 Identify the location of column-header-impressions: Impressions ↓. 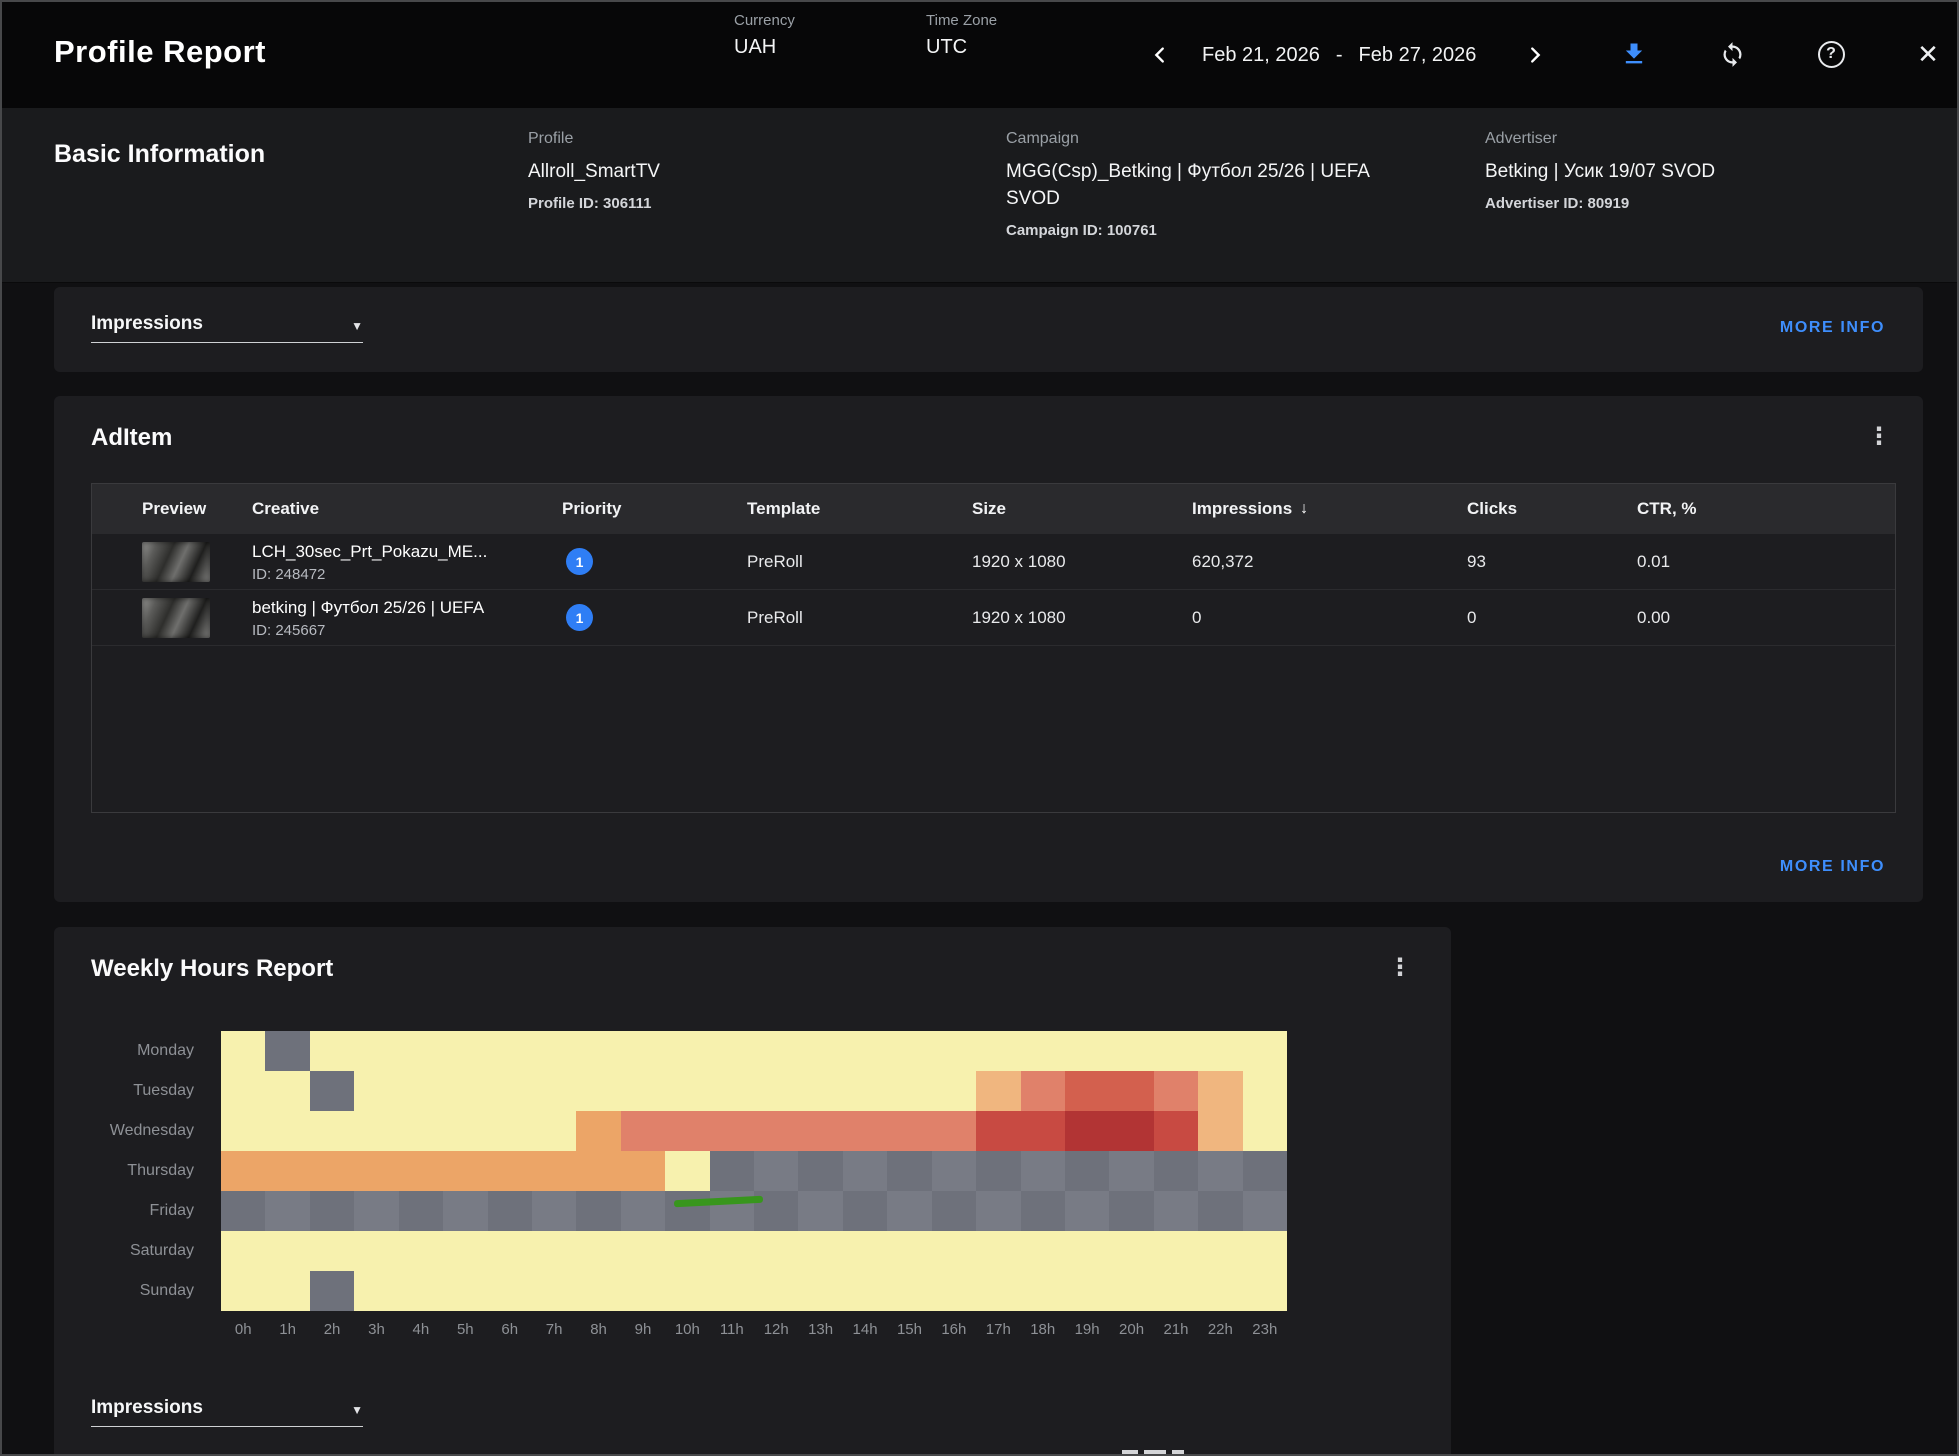
(1250, 508).